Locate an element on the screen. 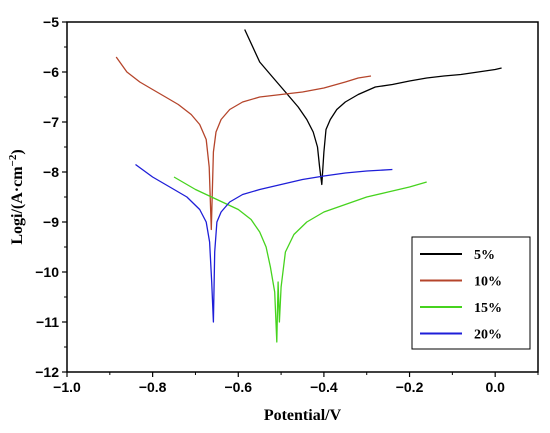 The image size is (550, 433). legend-label-3: 15% is located at coordinates (488, 308).